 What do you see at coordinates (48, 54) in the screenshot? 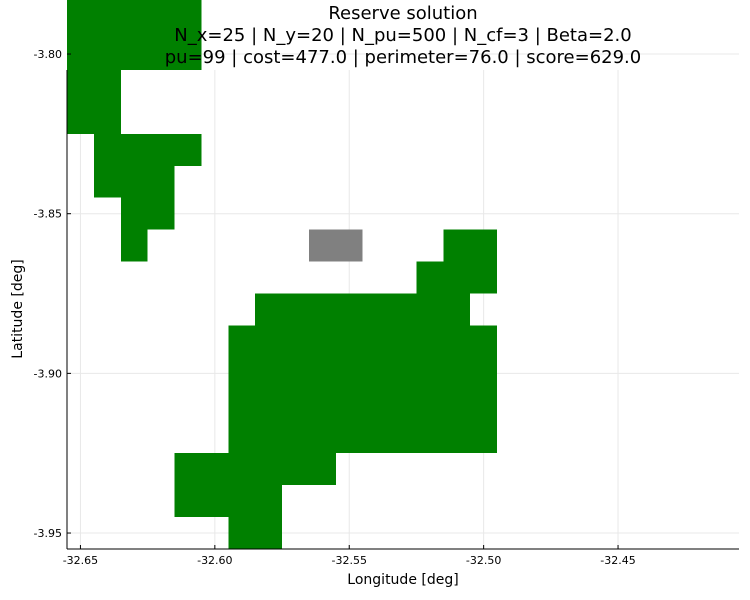
I see `y-tick-label: -3.80` at bounding box center [48, 54].